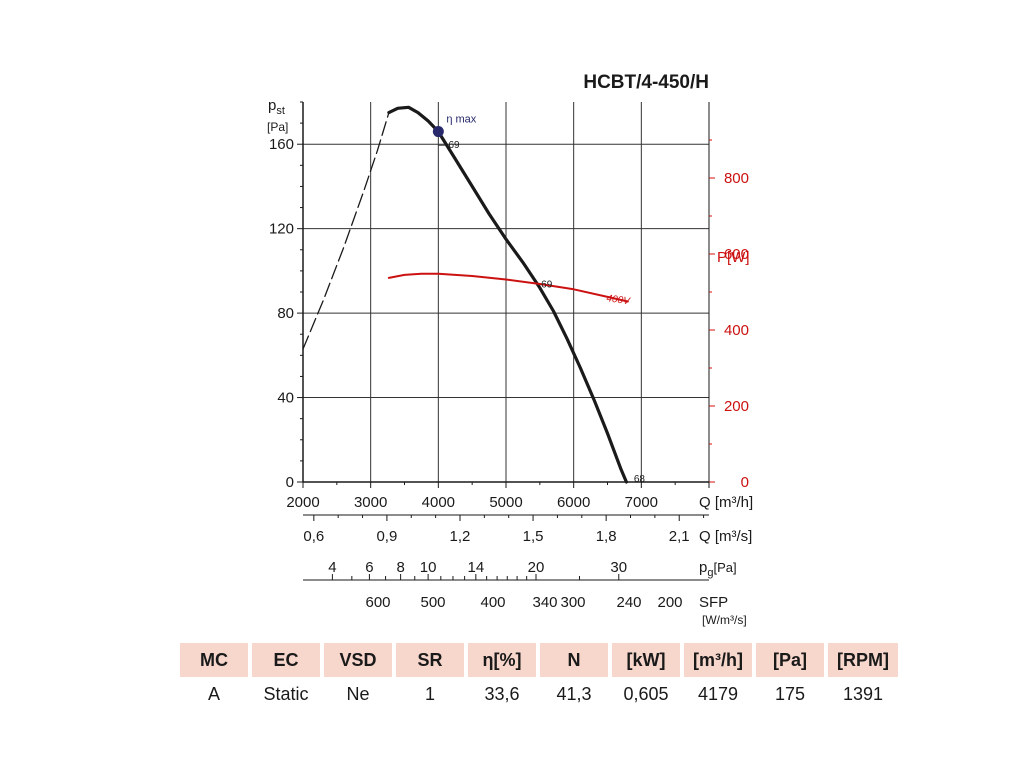 Image resolution: width=1024 pixels, height=768 pixels. I want to click on sfp-tick-label: 500, so click(432, 602).